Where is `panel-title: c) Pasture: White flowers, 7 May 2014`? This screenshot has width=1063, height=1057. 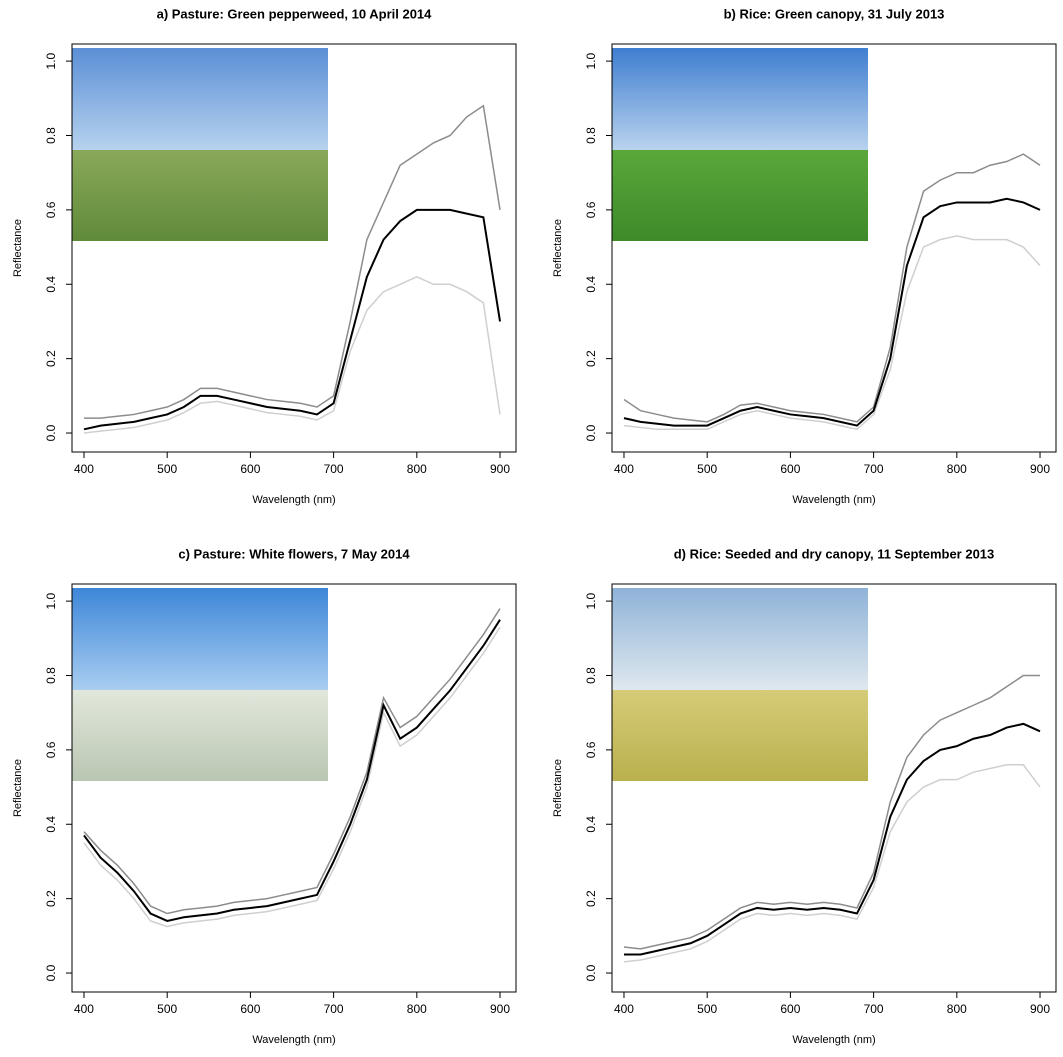
panel-title: c) Pasture: White flowers, 7 May 2014 is located at coordinates (294, 553).